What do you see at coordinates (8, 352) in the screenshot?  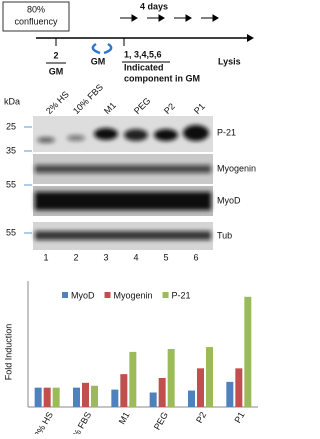 I see `y-axis-label: Fold Induction` at bounding box center [8, 352].